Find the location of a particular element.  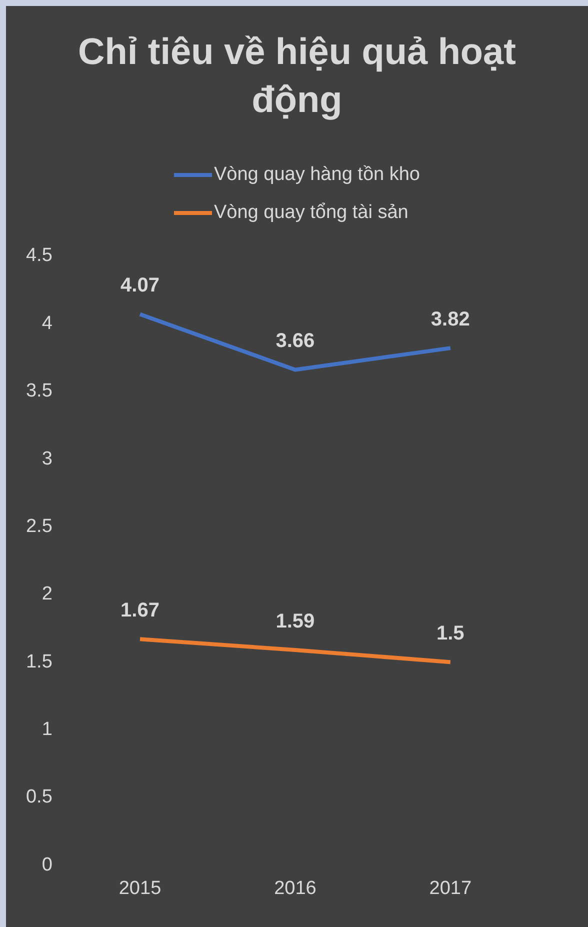

data-label: 1.5 is located at coordinates (450, 633).